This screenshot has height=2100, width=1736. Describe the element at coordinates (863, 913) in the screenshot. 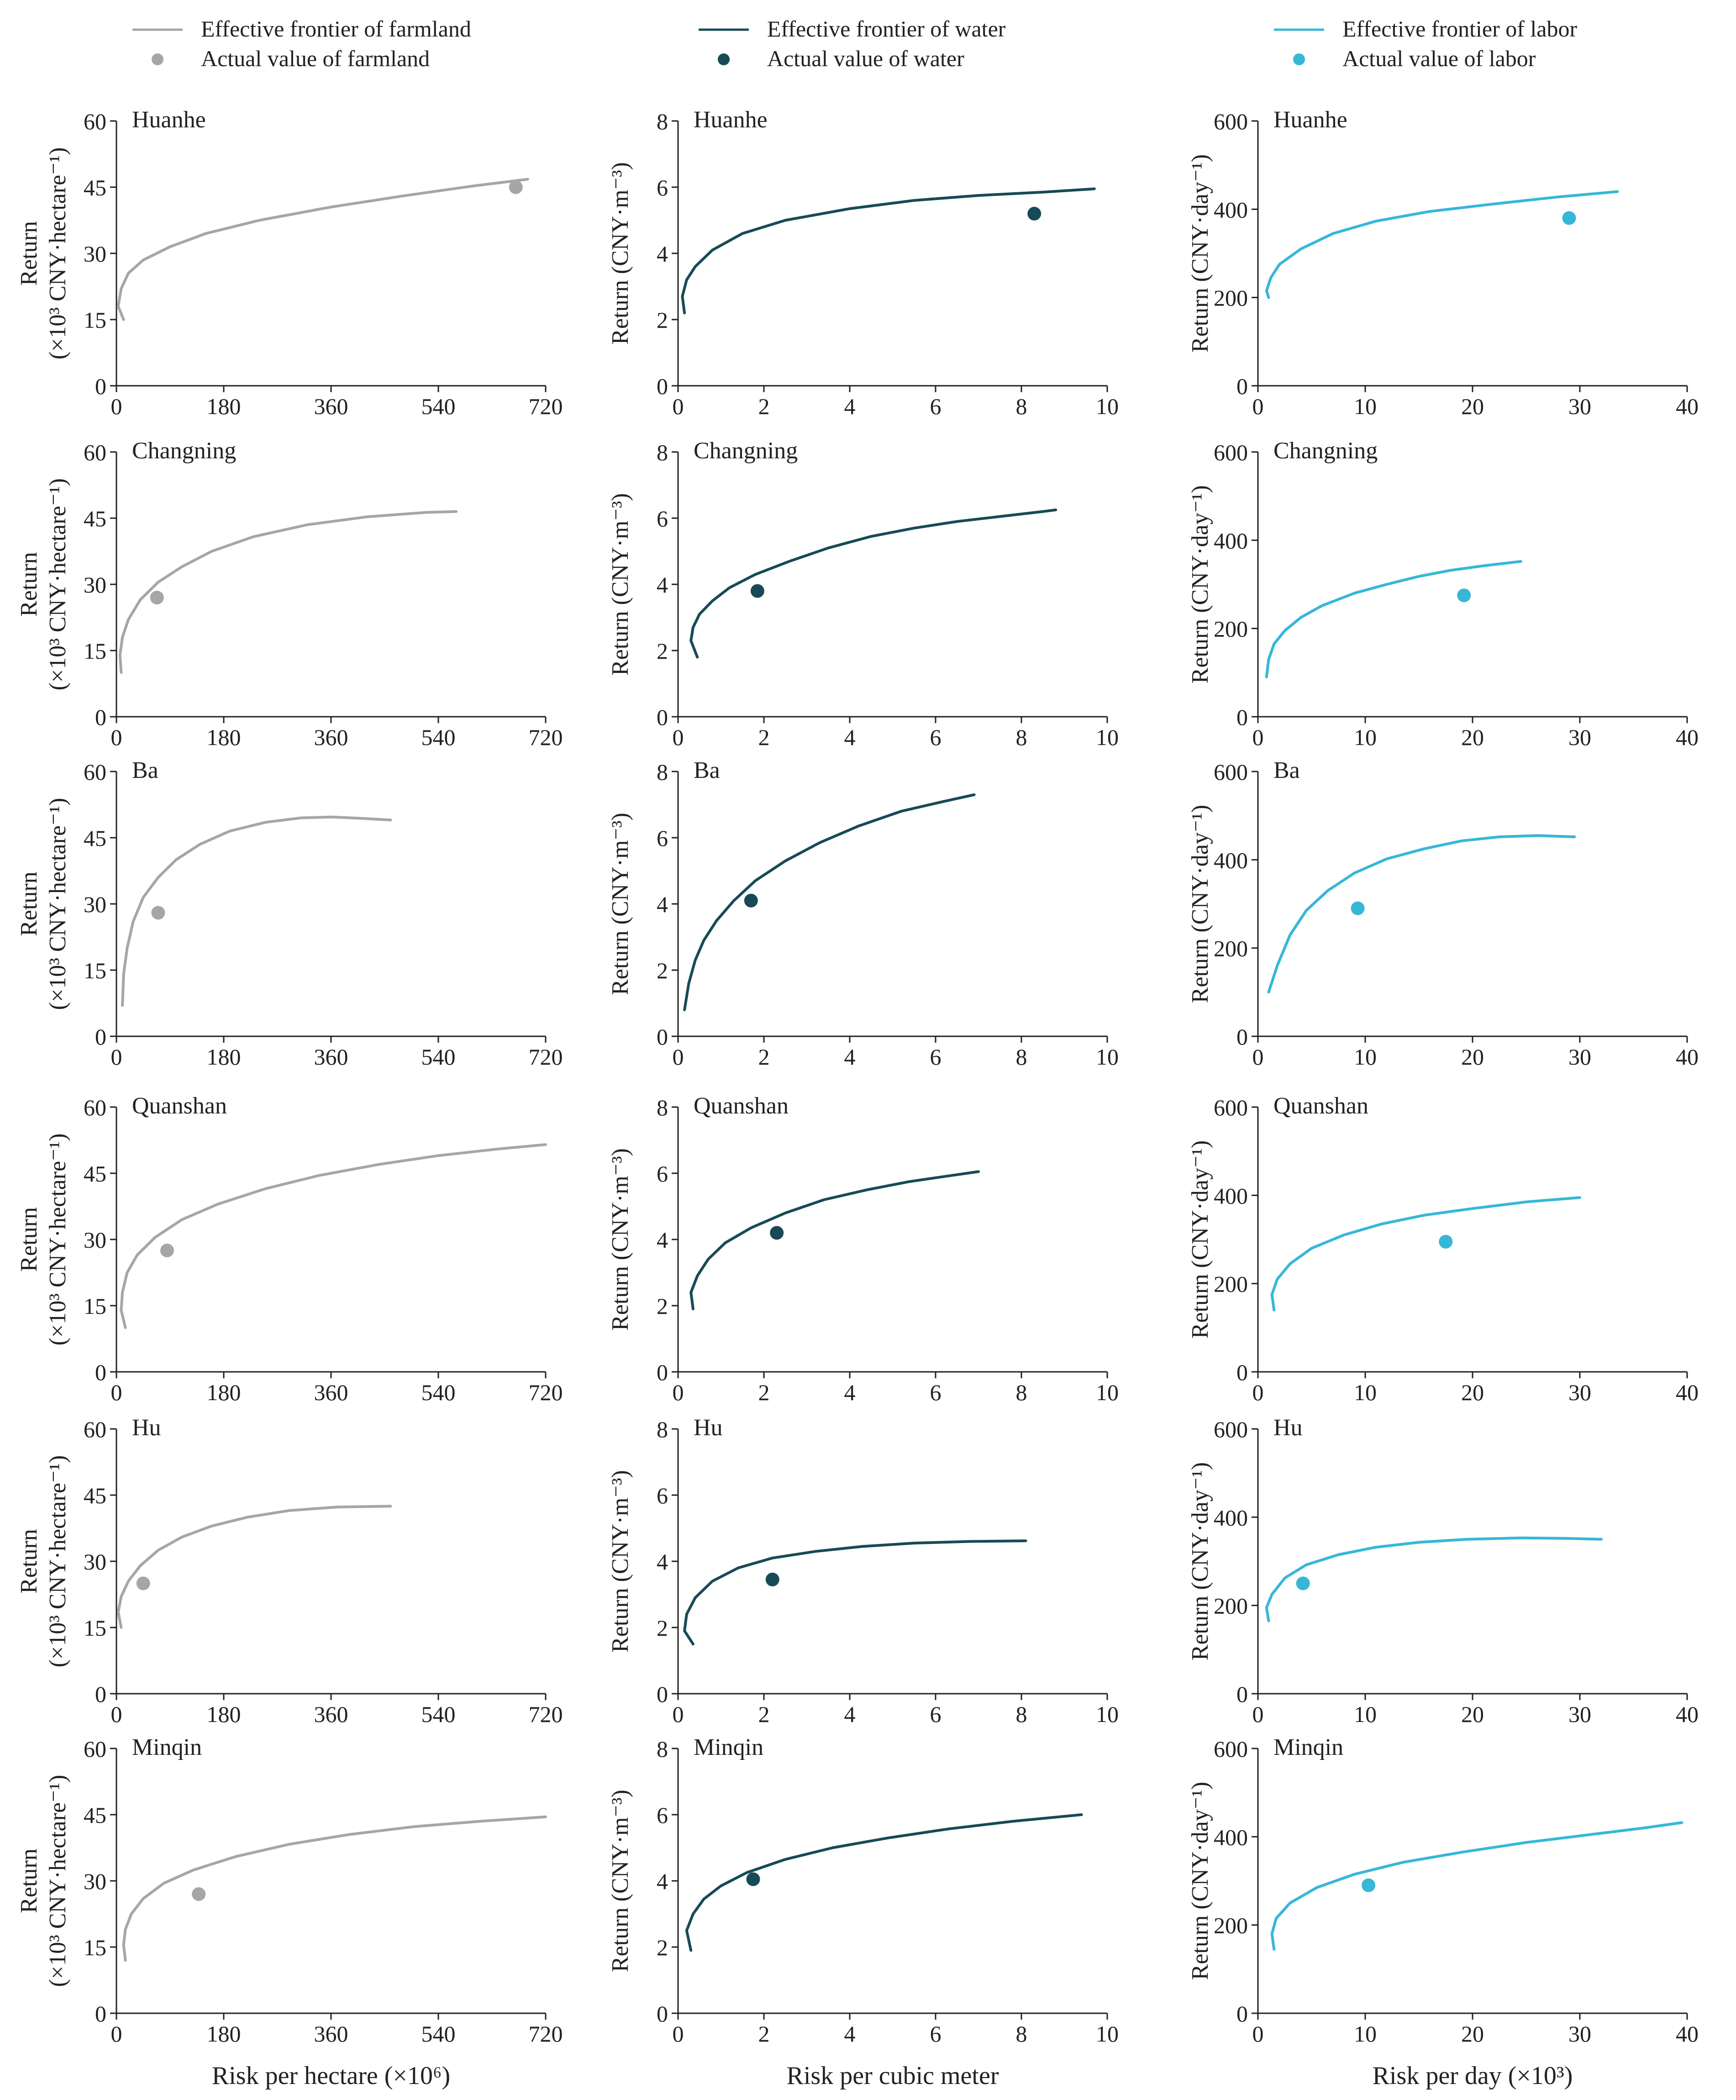

I see `panel-ba-water: 0 2 4 6 8 0 2 4 6 8 10 Ba Return (CNY·m⁻³)` at that location.